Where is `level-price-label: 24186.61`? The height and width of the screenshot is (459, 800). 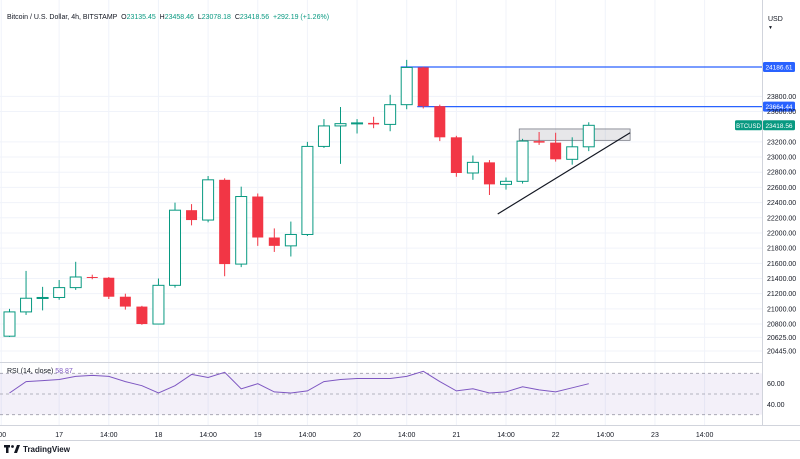
level-price-label: 24186.61 is located at coordinates (778, 67).